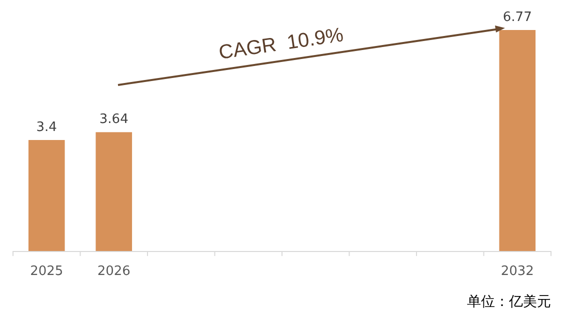 This screenshot has height=321, width=569. What do you see at coordinates (46, 128) in the screenshot?
I see `data-label: 3.4` at bounding box center [46, 128].